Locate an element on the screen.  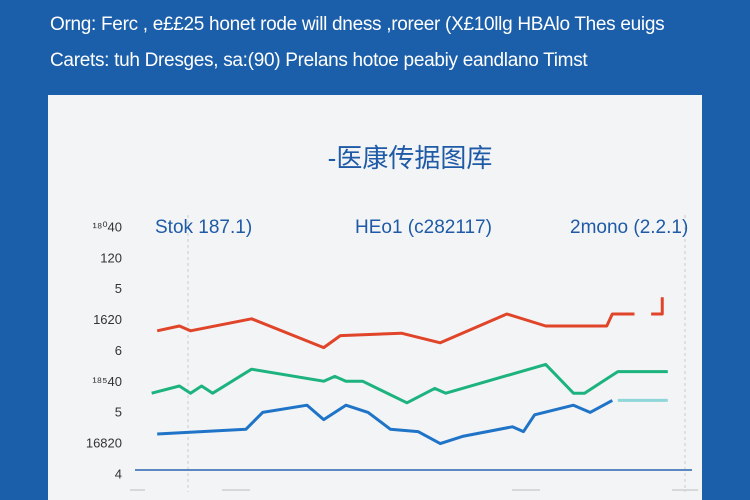
annotation: HEo1 (c282117) is located at coordinates (423, 227).